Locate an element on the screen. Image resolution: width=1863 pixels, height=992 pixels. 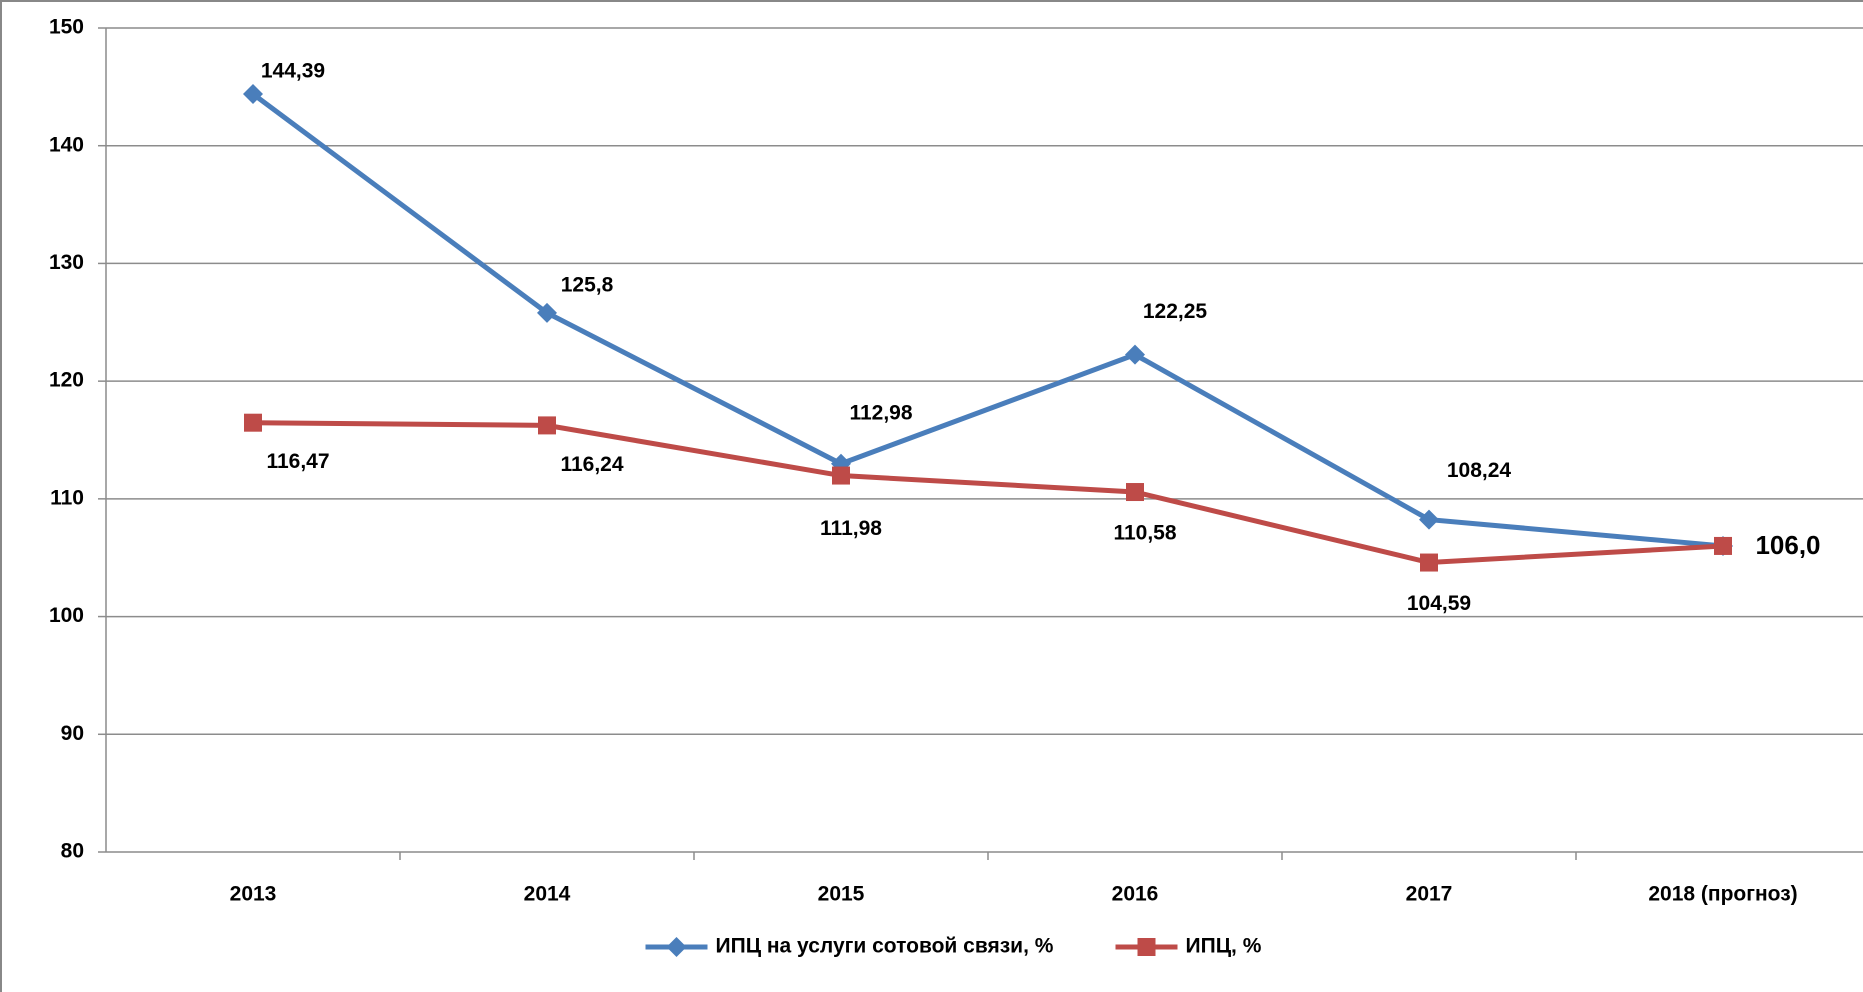
data-label: 108,24 is located at coordinates (1479, 470).